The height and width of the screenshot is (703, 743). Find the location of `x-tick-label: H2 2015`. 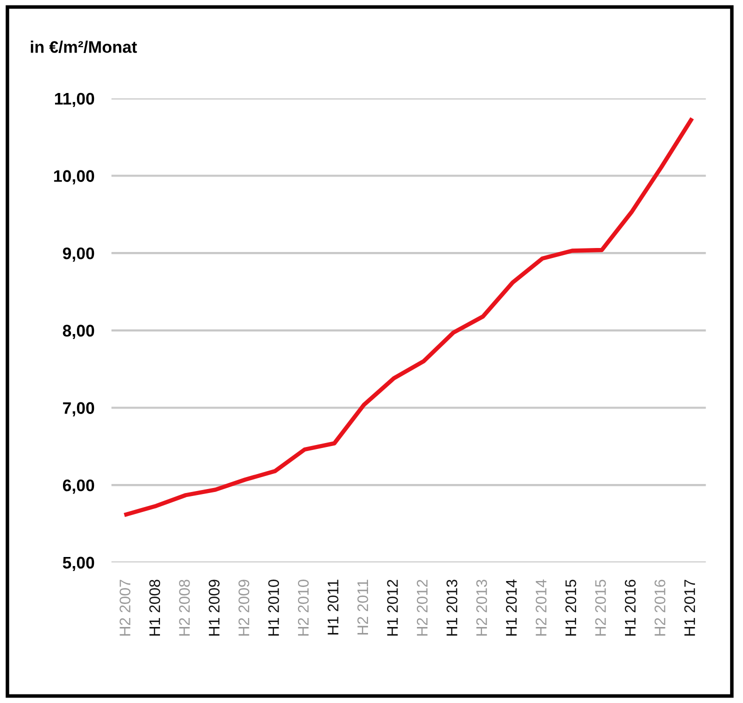

x-tick-label: H2 2015 is located at coordinates (600, 608).